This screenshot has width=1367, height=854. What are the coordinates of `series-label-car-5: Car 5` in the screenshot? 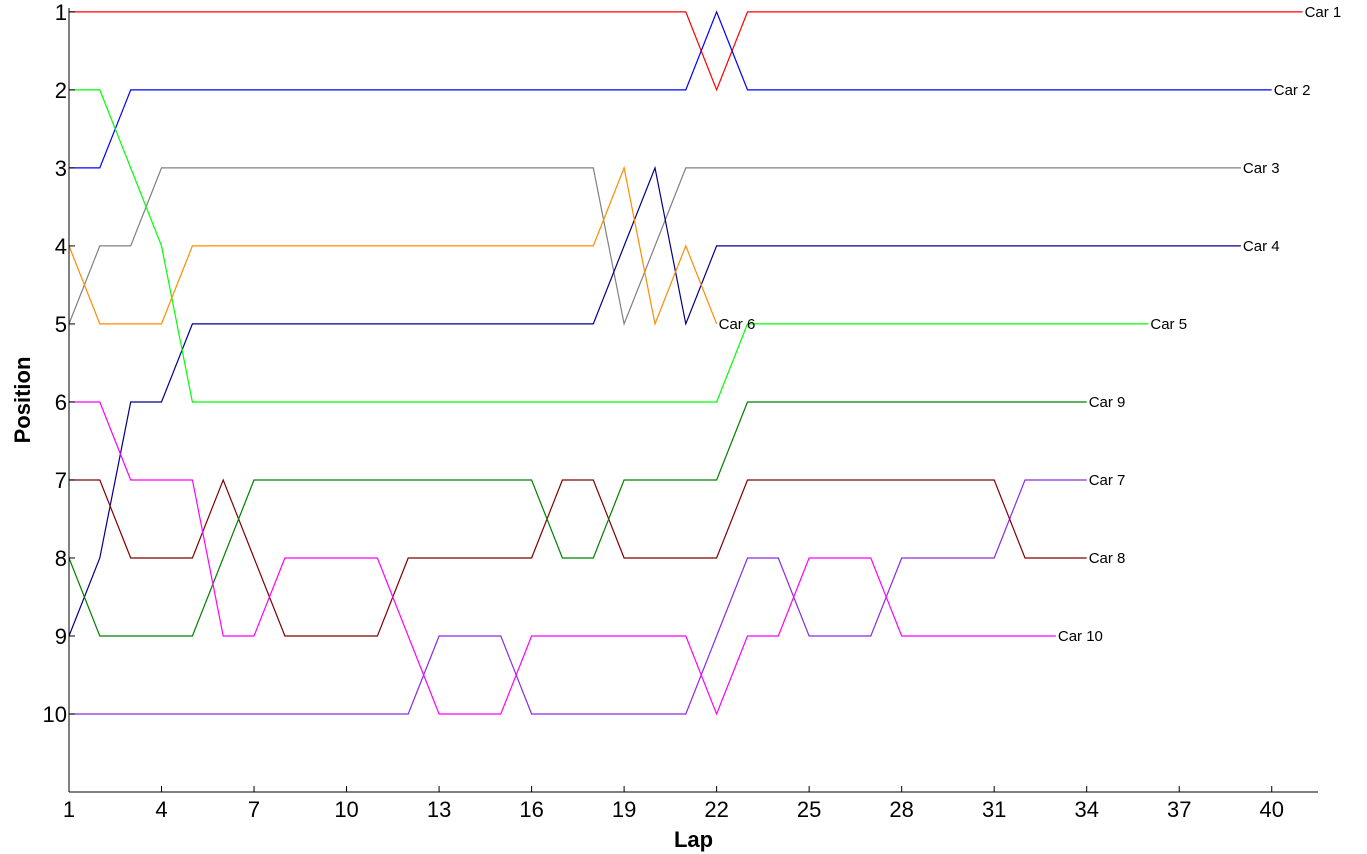 It's located at (1168, 324).